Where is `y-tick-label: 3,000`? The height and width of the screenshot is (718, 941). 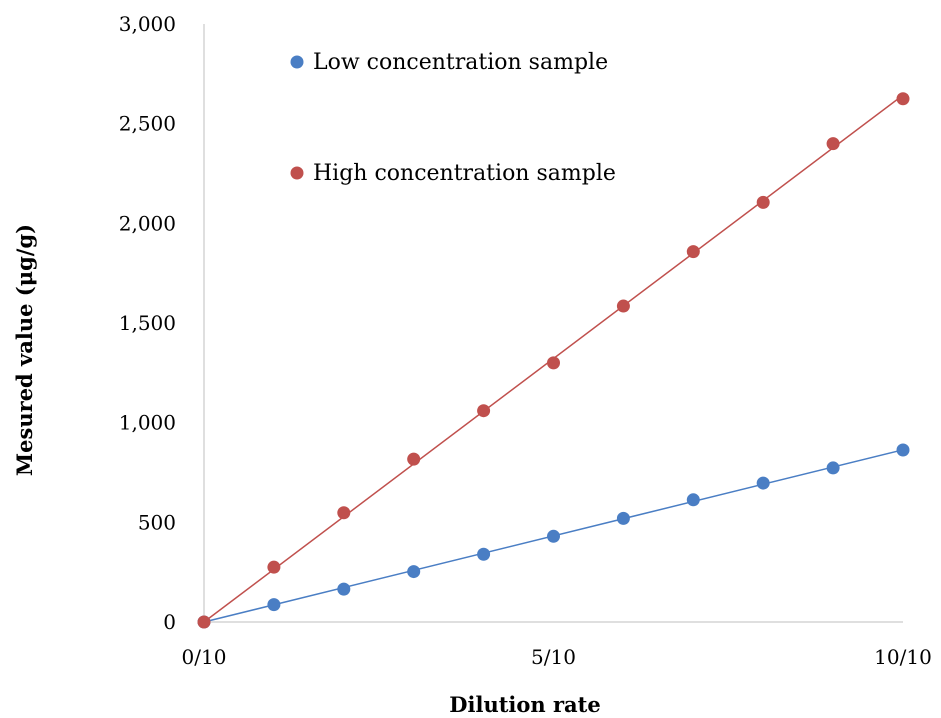 y-tick-label: 3,000 is located at coordinates (147, 24).